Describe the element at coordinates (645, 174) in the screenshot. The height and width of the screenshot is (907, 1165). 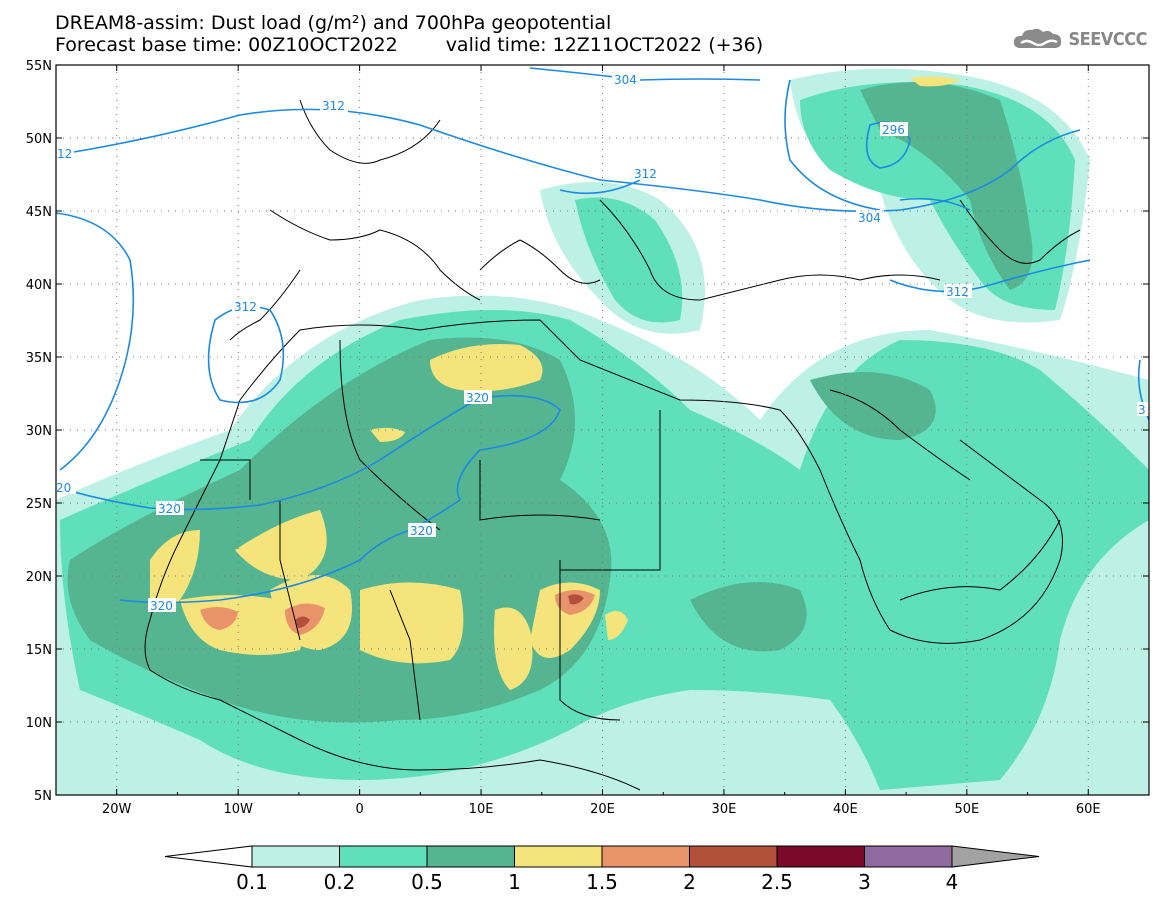
I see `contour-label-312b: 312` at that location.